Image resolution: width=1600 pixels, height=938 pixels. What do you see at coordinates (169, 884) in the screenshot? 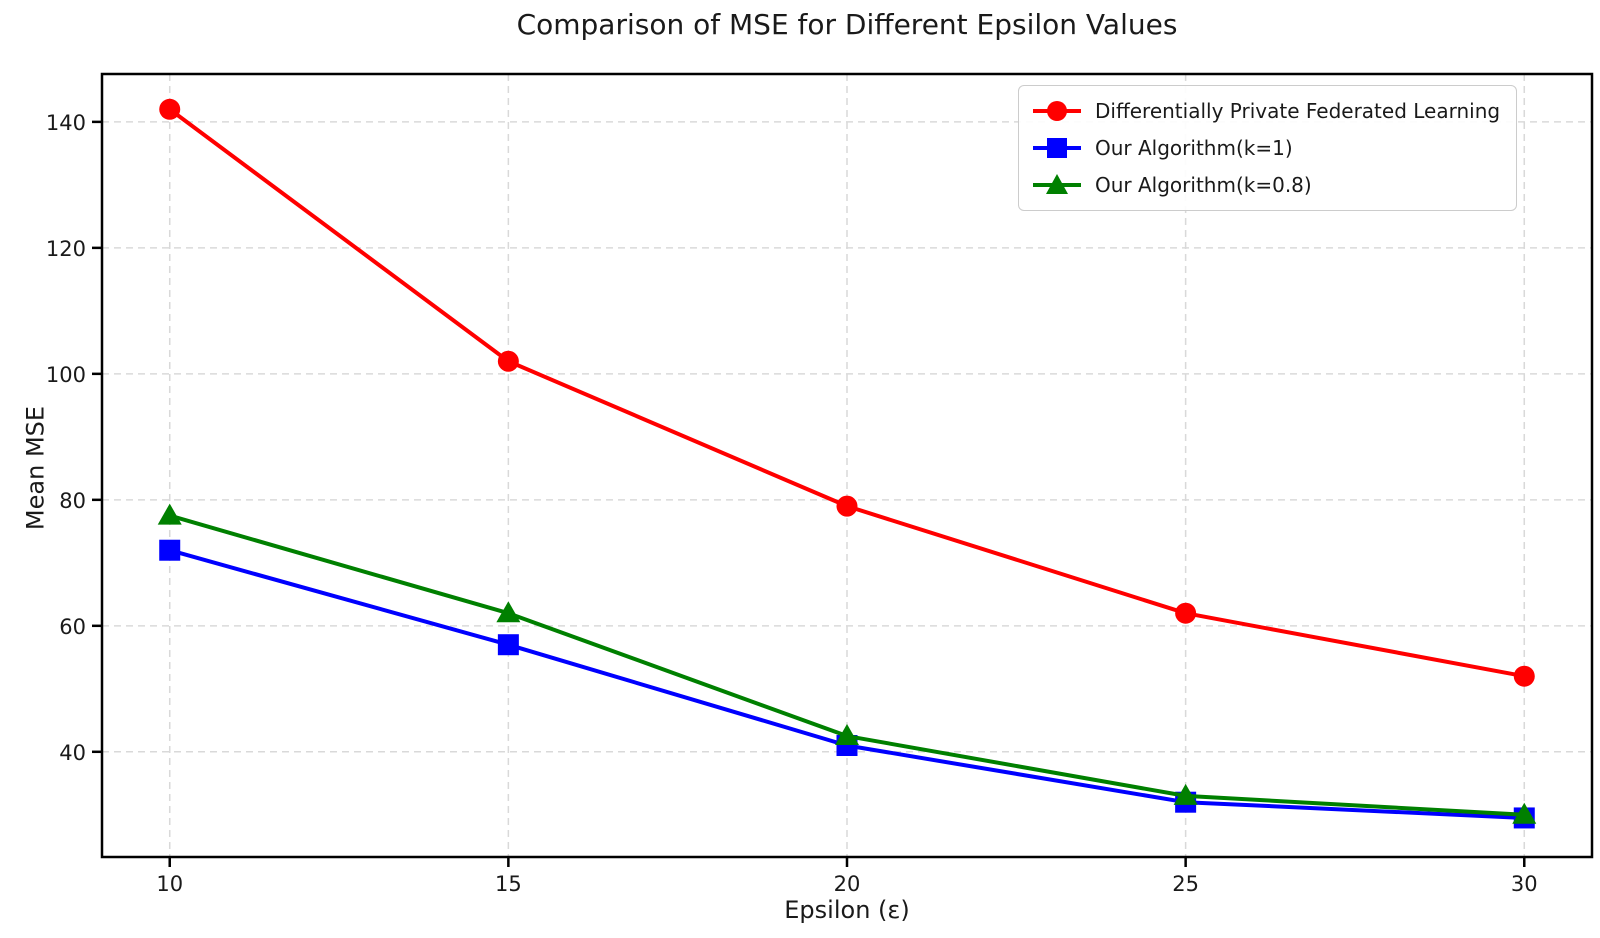
I see `x-tick-label: 10` at bounding box center [169, 884].